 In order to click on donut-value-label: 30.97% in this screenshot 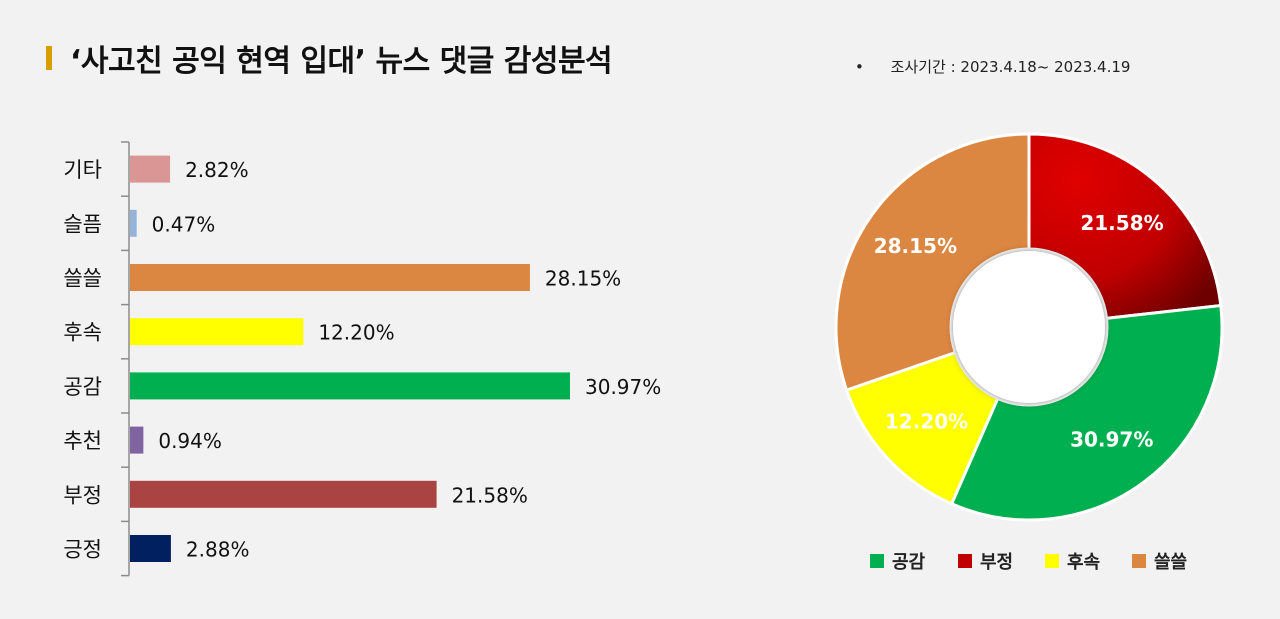, I will do `click(1111, 439)`.